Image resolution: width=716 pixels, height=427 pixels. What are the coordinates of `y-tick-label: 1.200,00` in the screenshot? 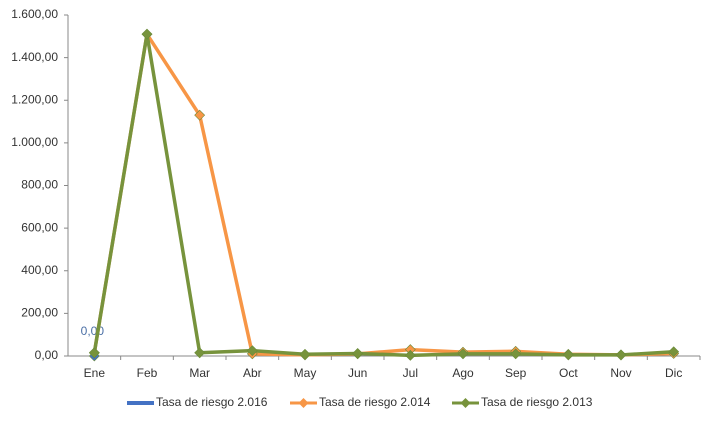 It's located at (34, 99).